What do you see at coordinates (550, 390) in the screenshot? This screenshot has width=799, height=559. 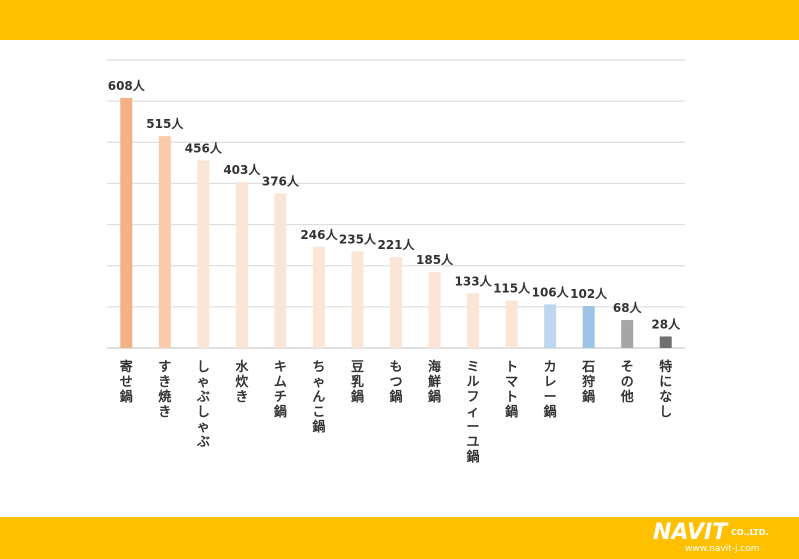 I see `category-label: カレー鍋` at bounding box center [550, 390].